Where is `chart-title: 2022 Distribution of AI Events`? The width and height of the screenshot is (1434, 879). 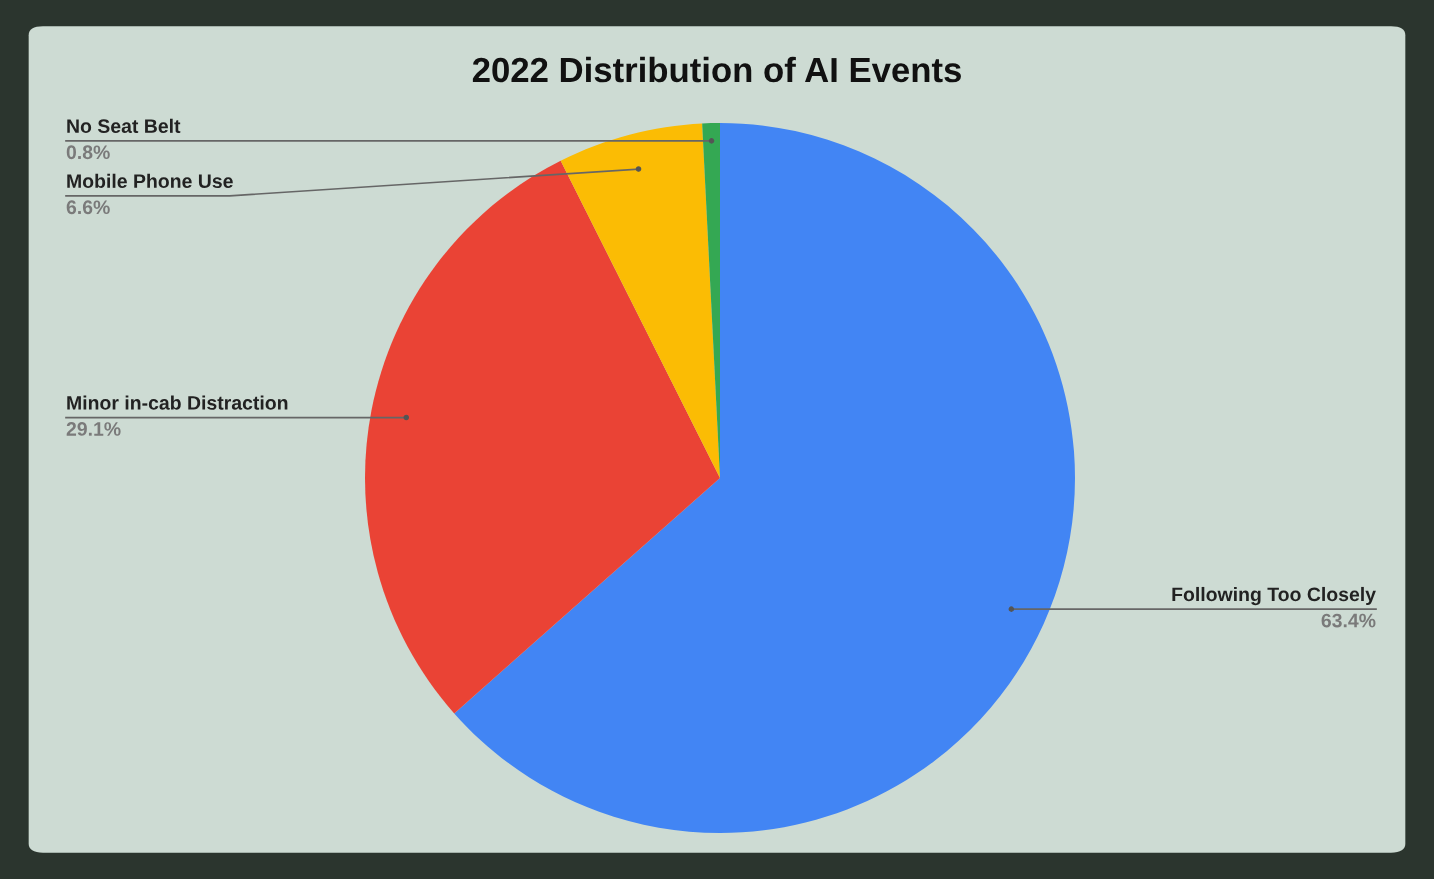 chart-title: 2022 Distribution of AI Events is located at coordinates (716, 69).